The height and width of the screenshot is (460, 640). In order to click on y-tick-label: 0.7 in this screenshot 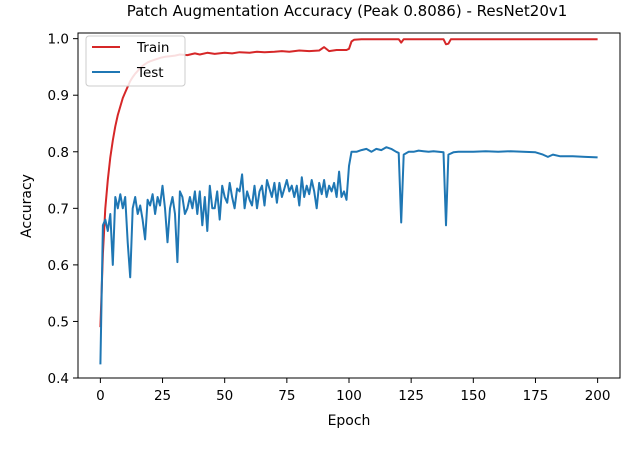, I will do `click(58, 209)`.